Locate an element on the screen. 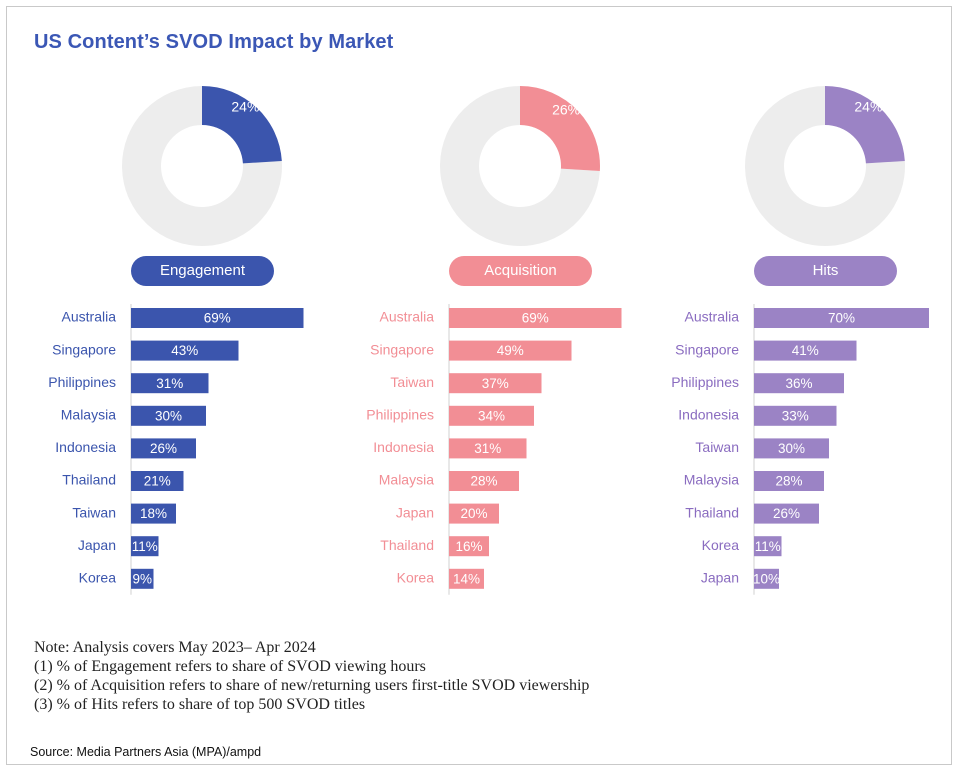 This screenshot has height=773, width=960. value-label-hits: 70% is located at coordinates (841, 318).